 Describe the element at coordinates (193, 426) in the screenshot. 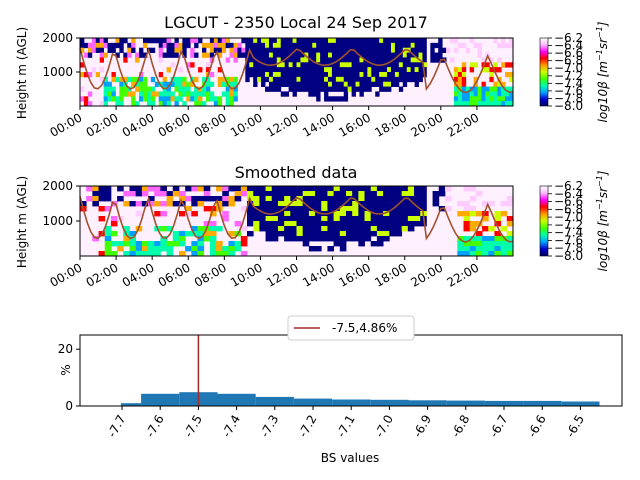

I see `x-tick-label: -7.5` at that location.